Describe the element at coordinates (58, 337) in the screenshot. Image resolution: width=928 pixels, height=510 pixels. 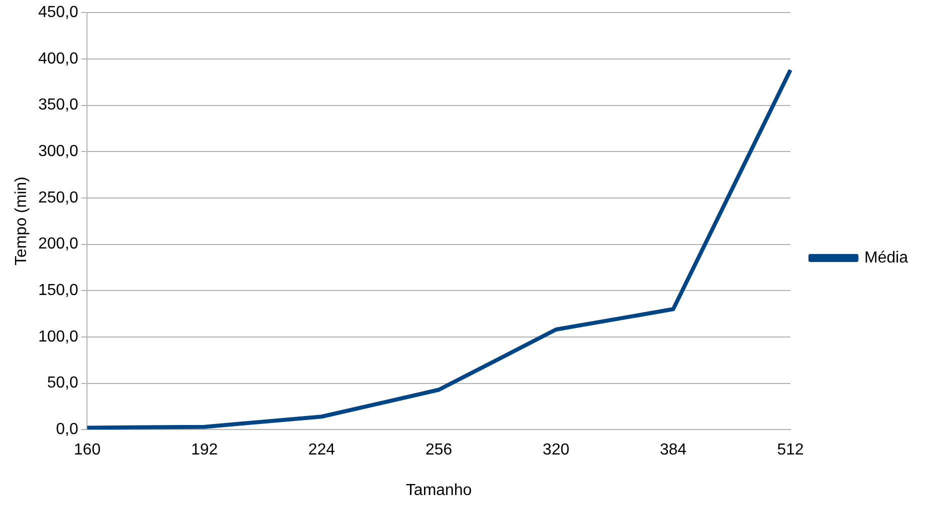
I see `y-tick-label: 100,0` at that location.